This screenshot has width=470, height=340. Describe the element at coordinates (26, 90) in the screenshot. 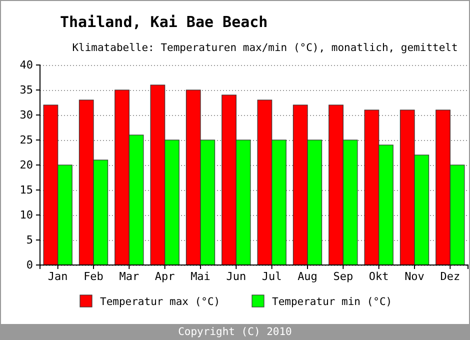

I see `y-tick-label: 35` at that location.